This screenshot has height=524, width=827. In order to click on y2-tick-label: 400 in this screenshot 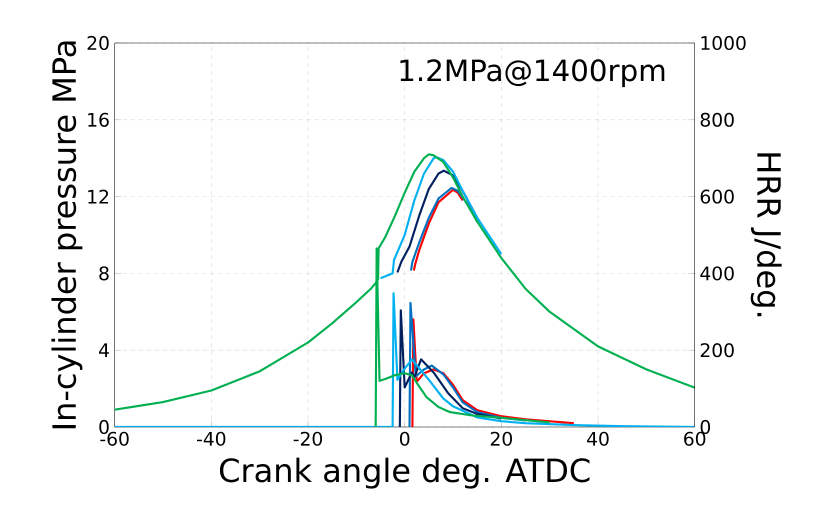, I will do `click(717, 273)`.